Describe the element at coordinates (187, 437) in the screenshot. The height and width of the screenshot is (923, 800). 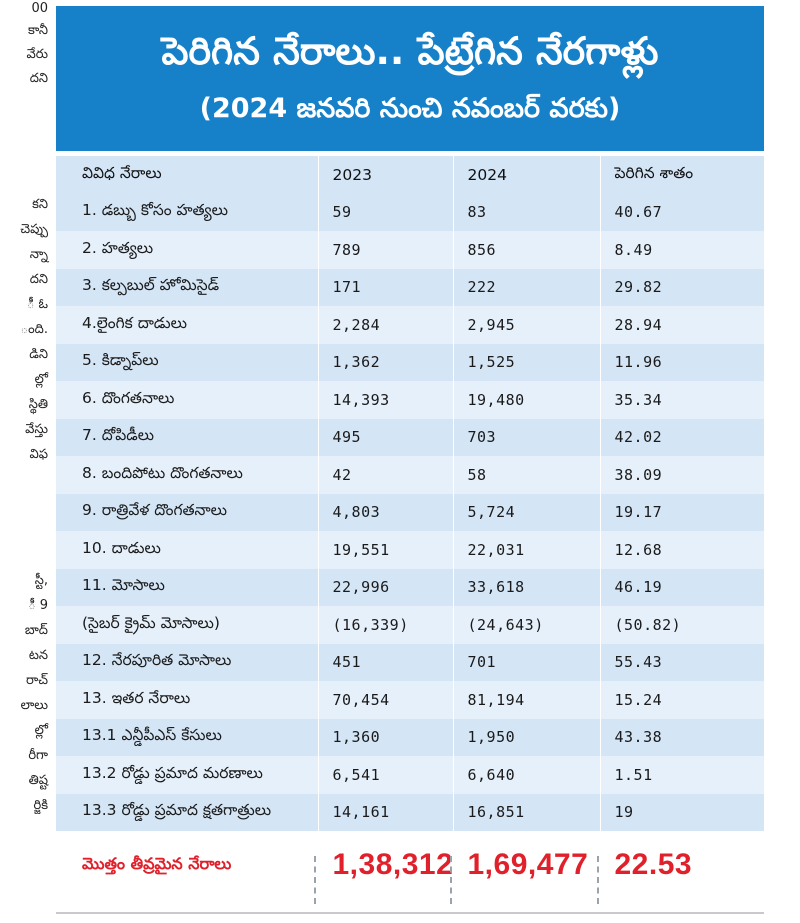
I see `crime-label: 7. దోపిడీలు` at that location.